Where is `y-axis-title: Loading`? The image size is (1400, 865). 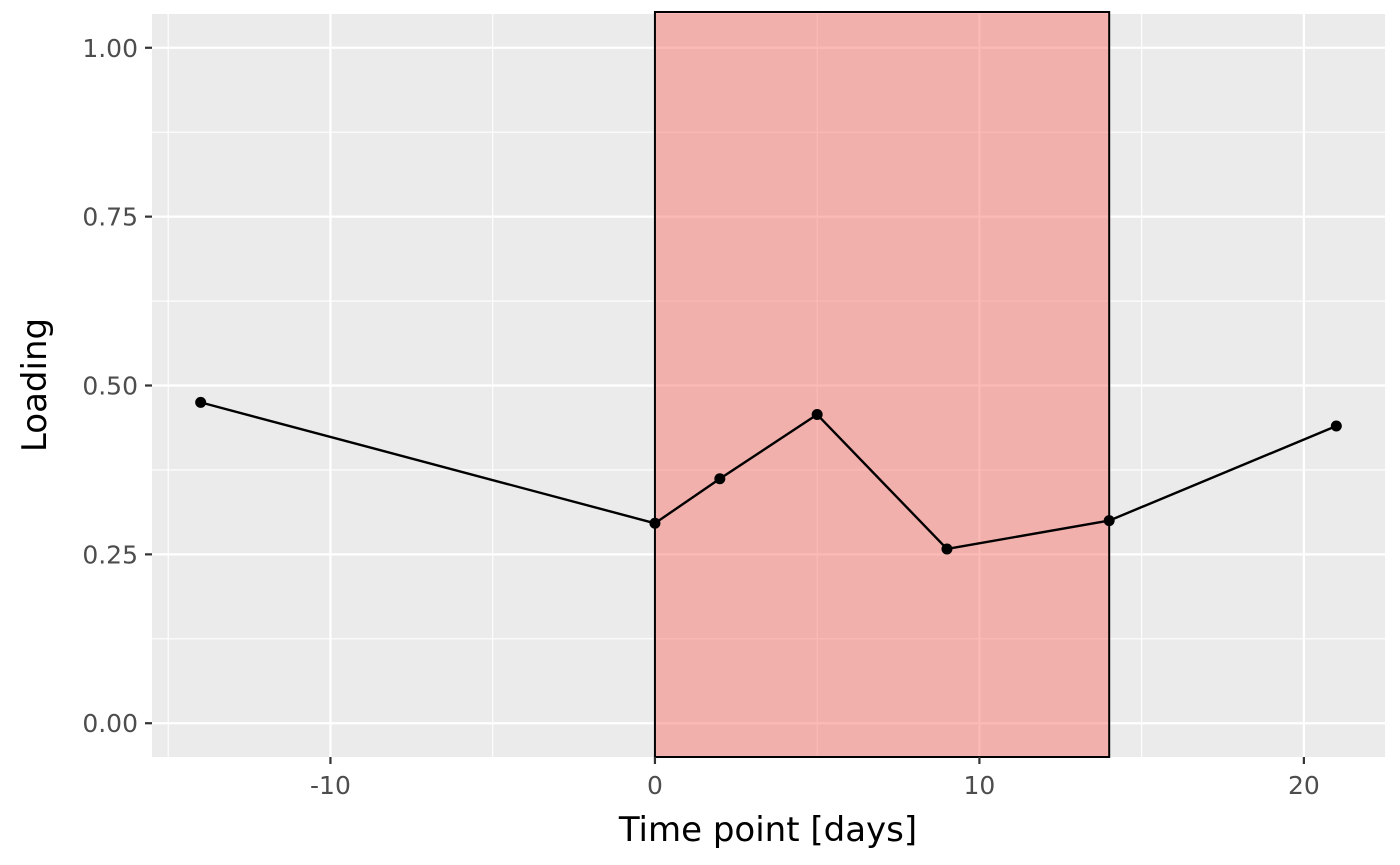 y-axis-title: Loading is located at coordinates (35, 385).